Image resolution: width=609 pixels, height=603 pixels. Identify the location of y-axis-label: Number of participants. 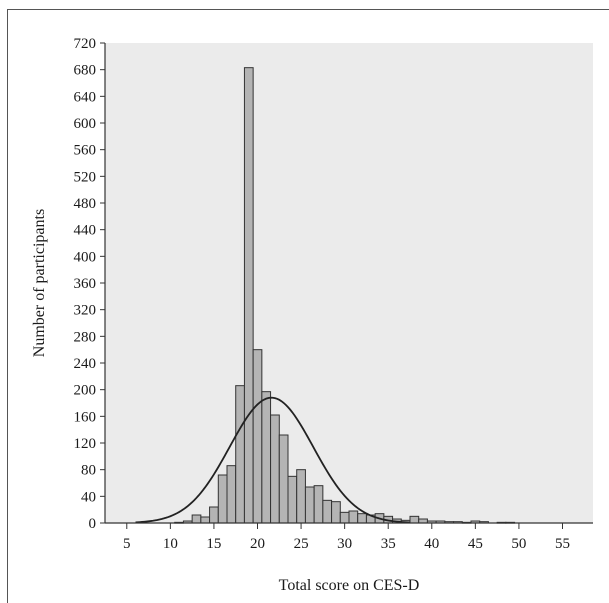
(39, 283).